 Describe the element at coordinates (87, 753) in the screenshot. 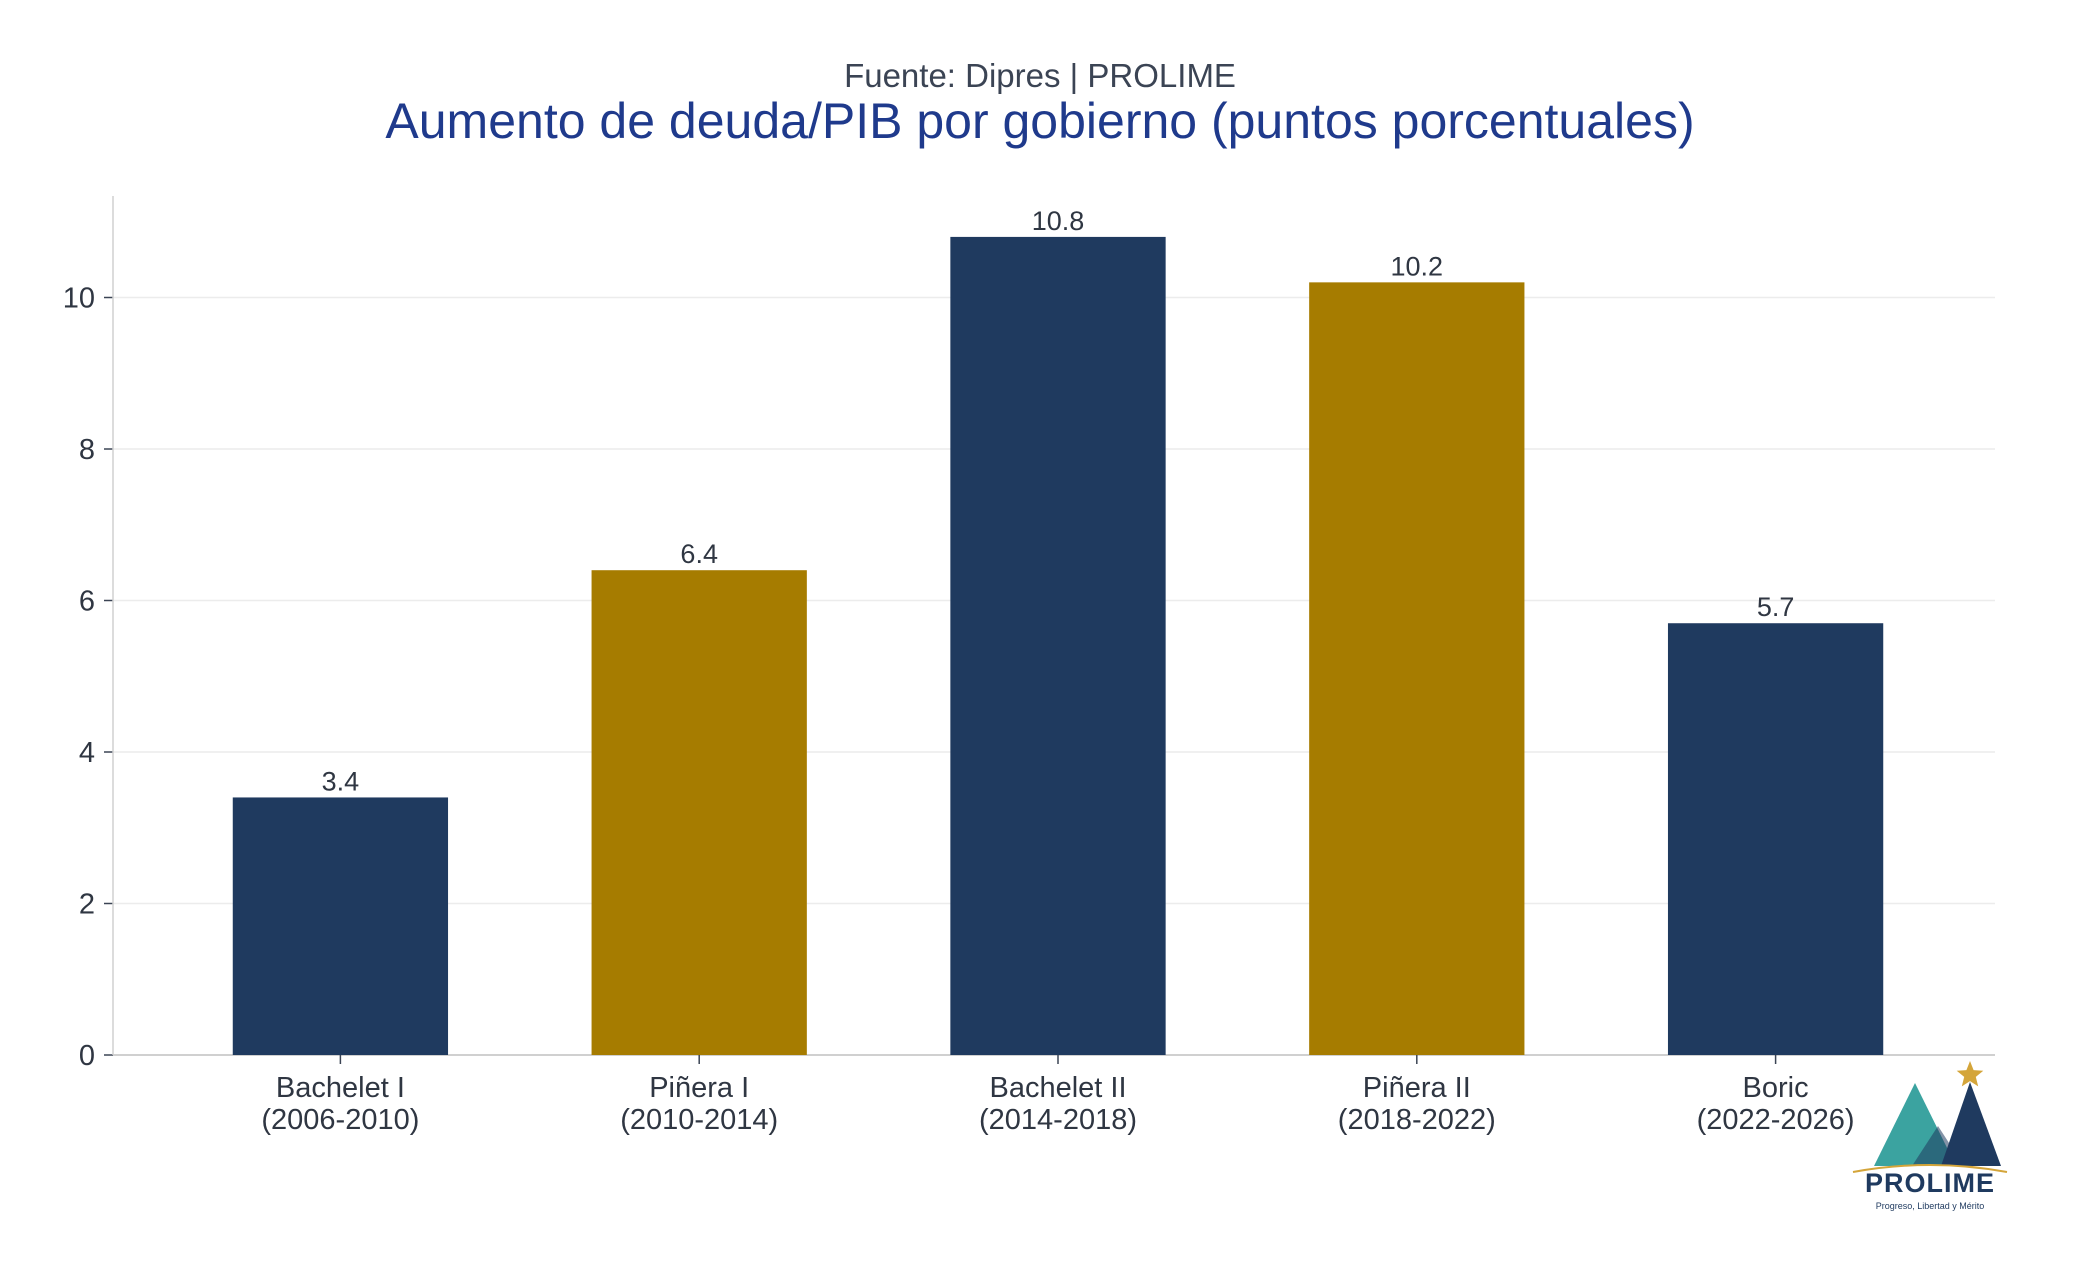

I see `y-tick-label: 4` at that location.